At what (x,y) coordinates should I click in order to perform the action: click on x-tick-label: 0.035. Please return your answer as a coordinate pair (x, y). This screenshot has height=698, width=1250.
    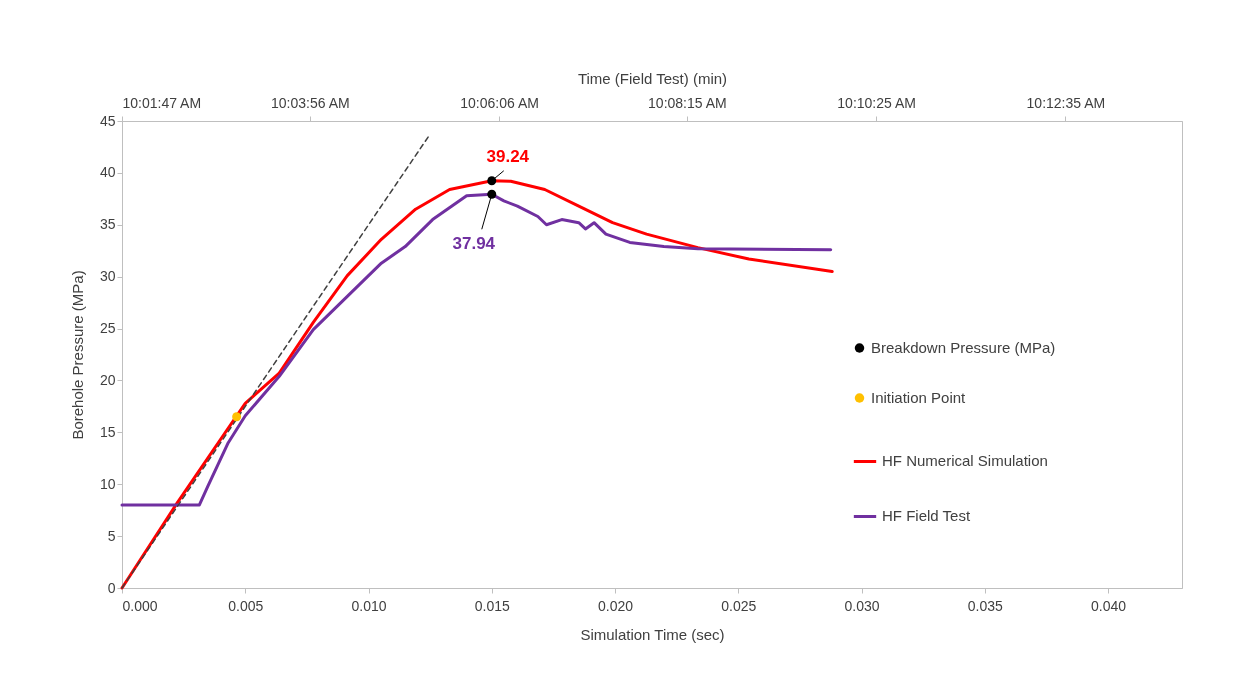
    Looking at the image, I should click on (985, 605).